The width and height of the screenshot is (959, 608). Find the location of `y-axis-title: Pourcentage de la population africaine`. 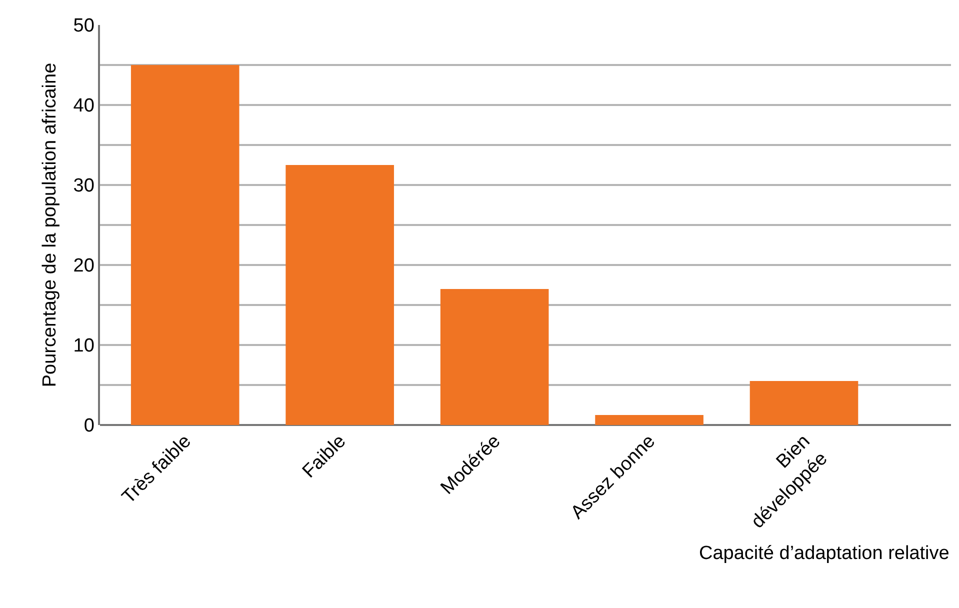

y-axis-title: Pourcentage de la population africaine is located at coordinates (50, 225).